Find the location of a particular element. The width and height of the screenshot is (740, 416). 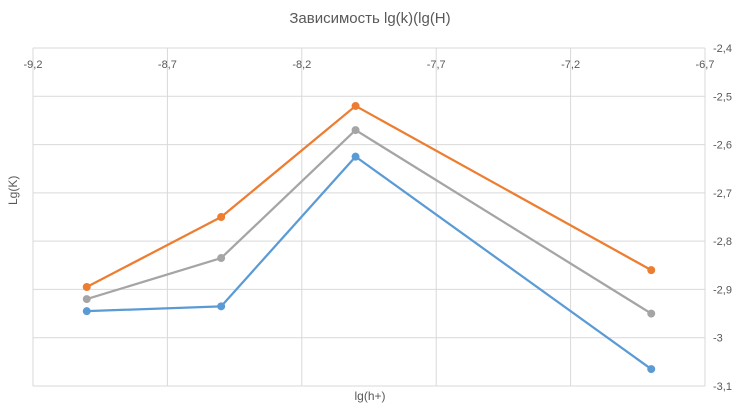

x-tick-label: -7,2 is located at coordinates (570, 65).